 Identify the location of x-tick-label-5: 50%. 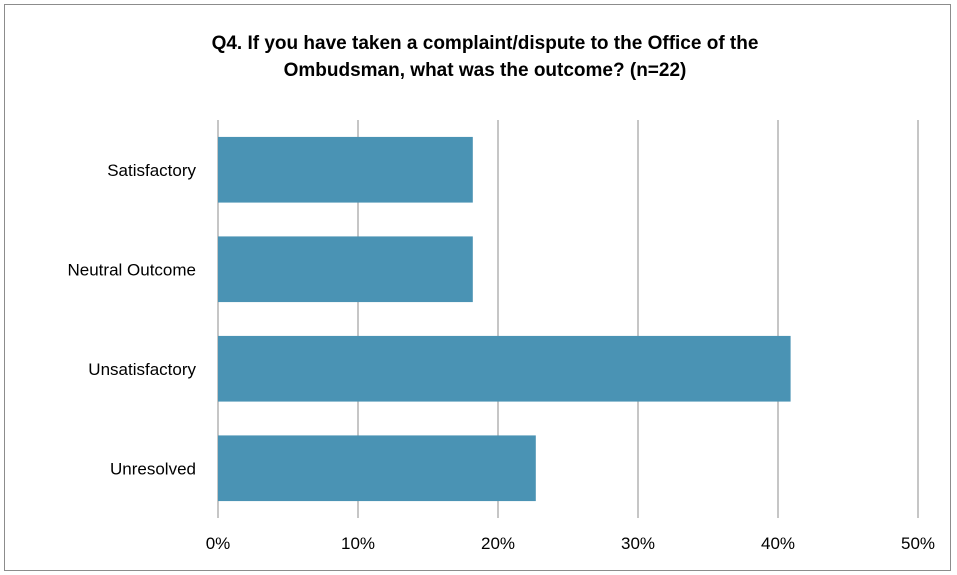
(918, 543).